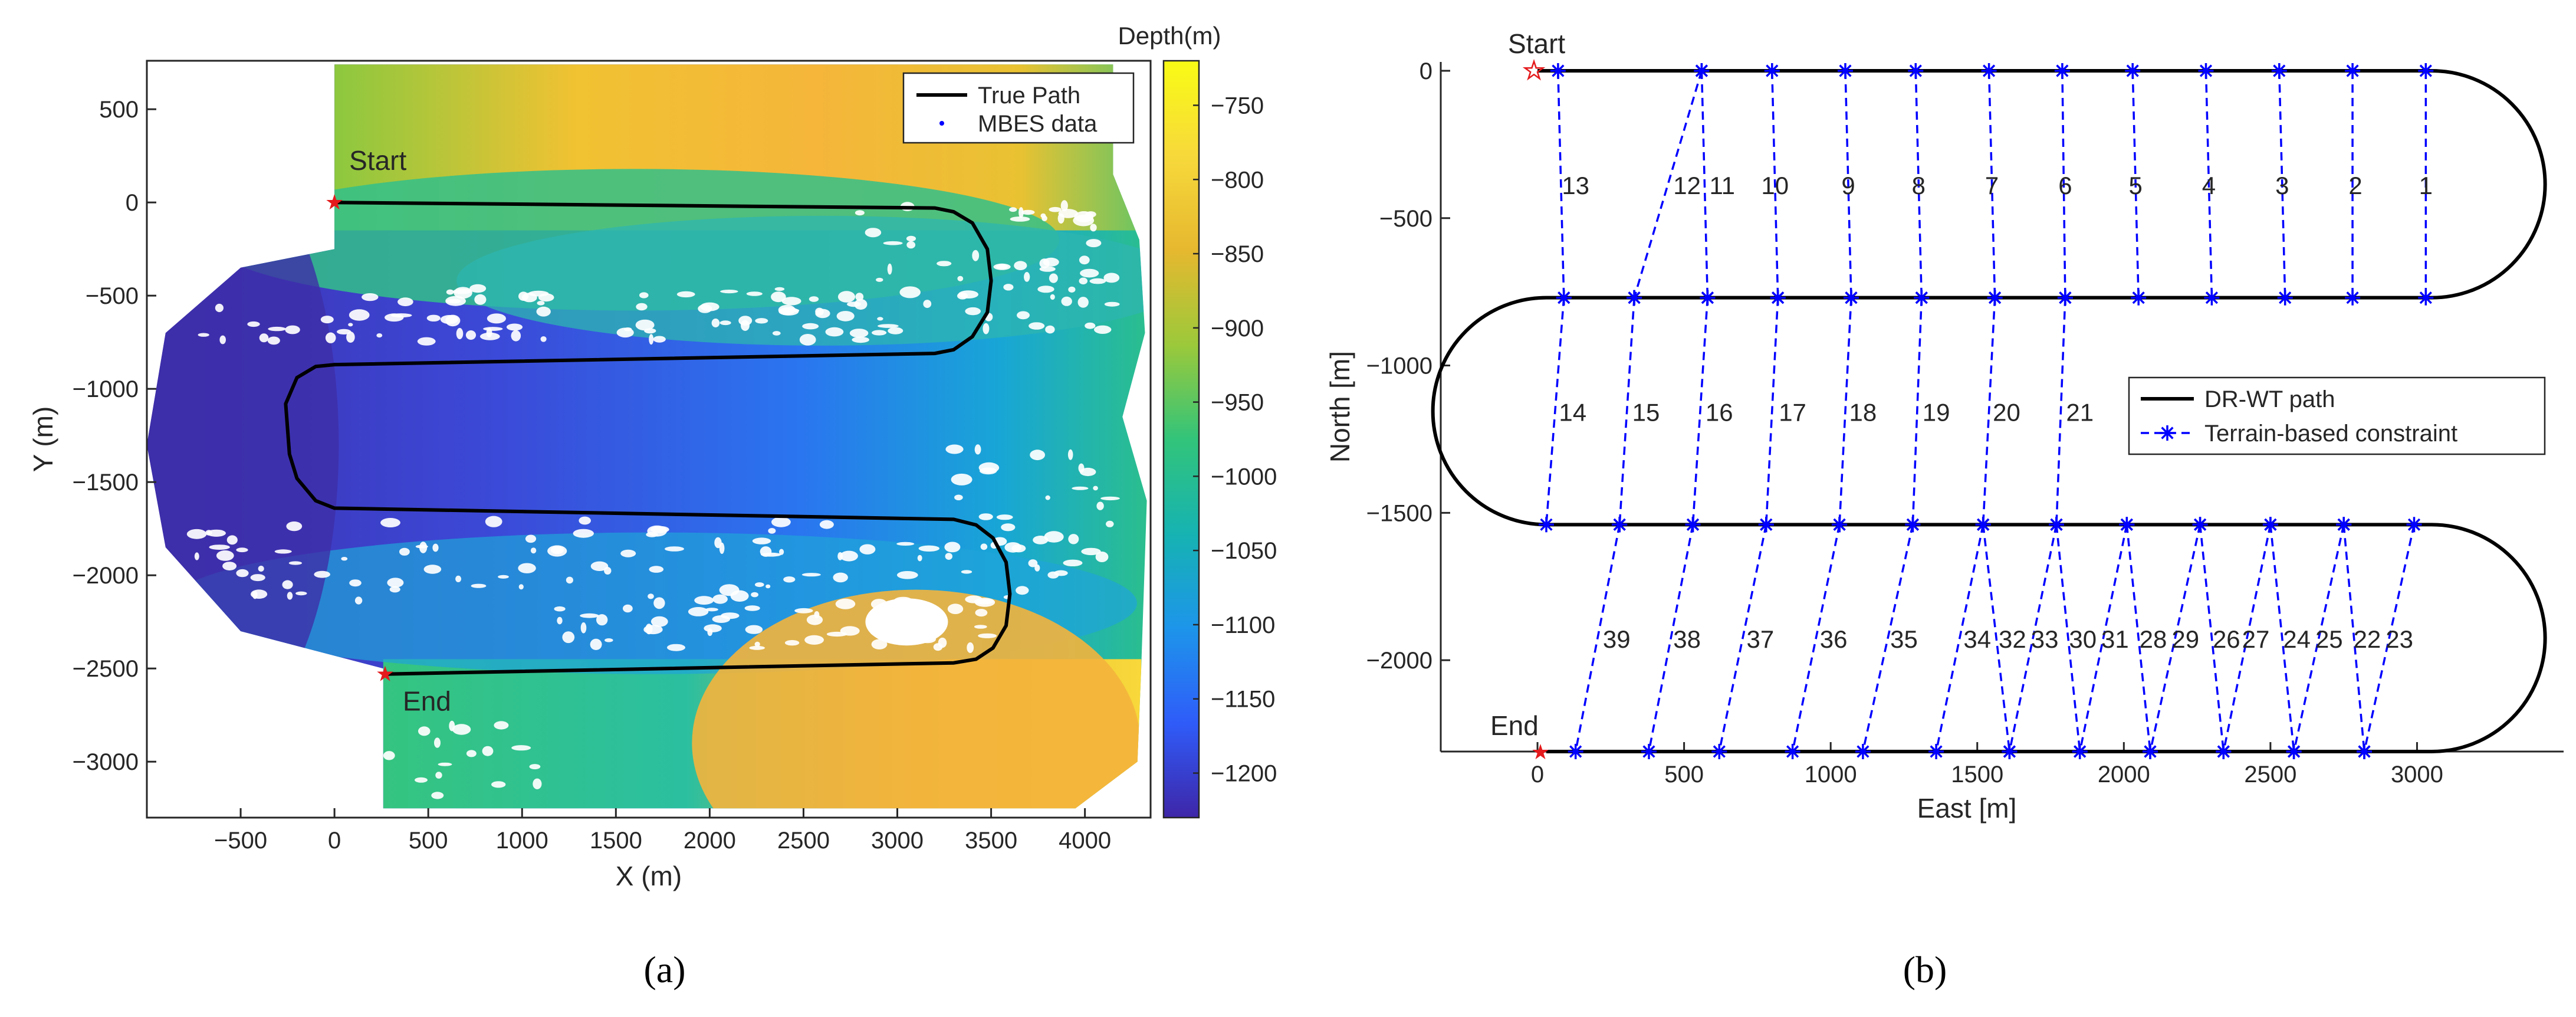 This screenshot has height=1017, width=2576. What do you see at coordinates (1238, 180) in the screenshot?
I see `colorbar-tick-label: −800` at bounding box center [1238, 180].